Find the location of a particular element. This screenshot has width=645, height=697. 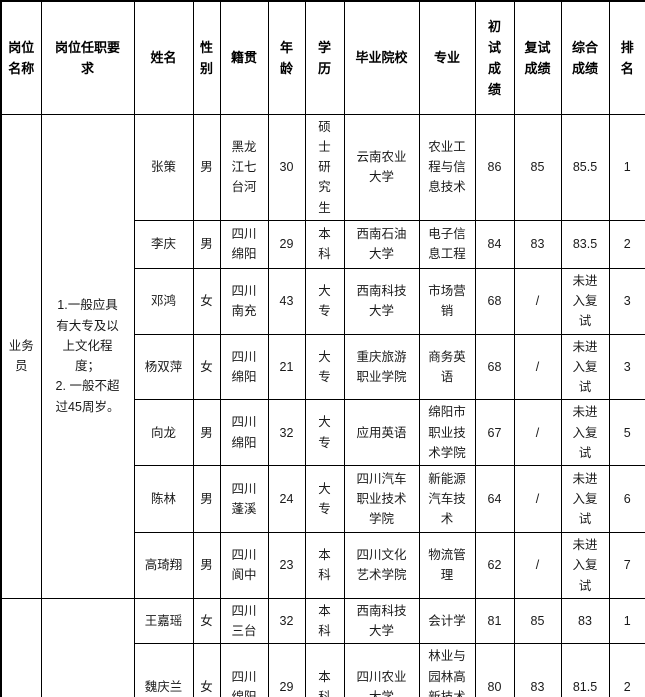

cell-age: 32 is located at coordinates (286, 621).